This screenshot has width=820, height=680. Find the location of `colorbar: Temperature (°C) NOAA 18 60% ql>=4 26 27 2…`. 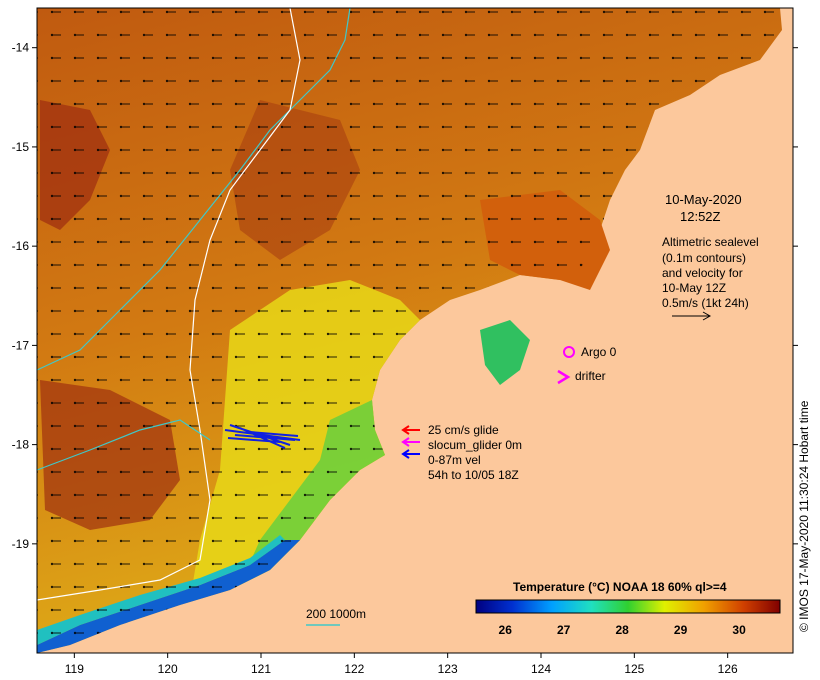

colorbar: Temperature (°C) NOAA 18 60% ql>=4 26 27 2… is located at coordinates (628, 608).